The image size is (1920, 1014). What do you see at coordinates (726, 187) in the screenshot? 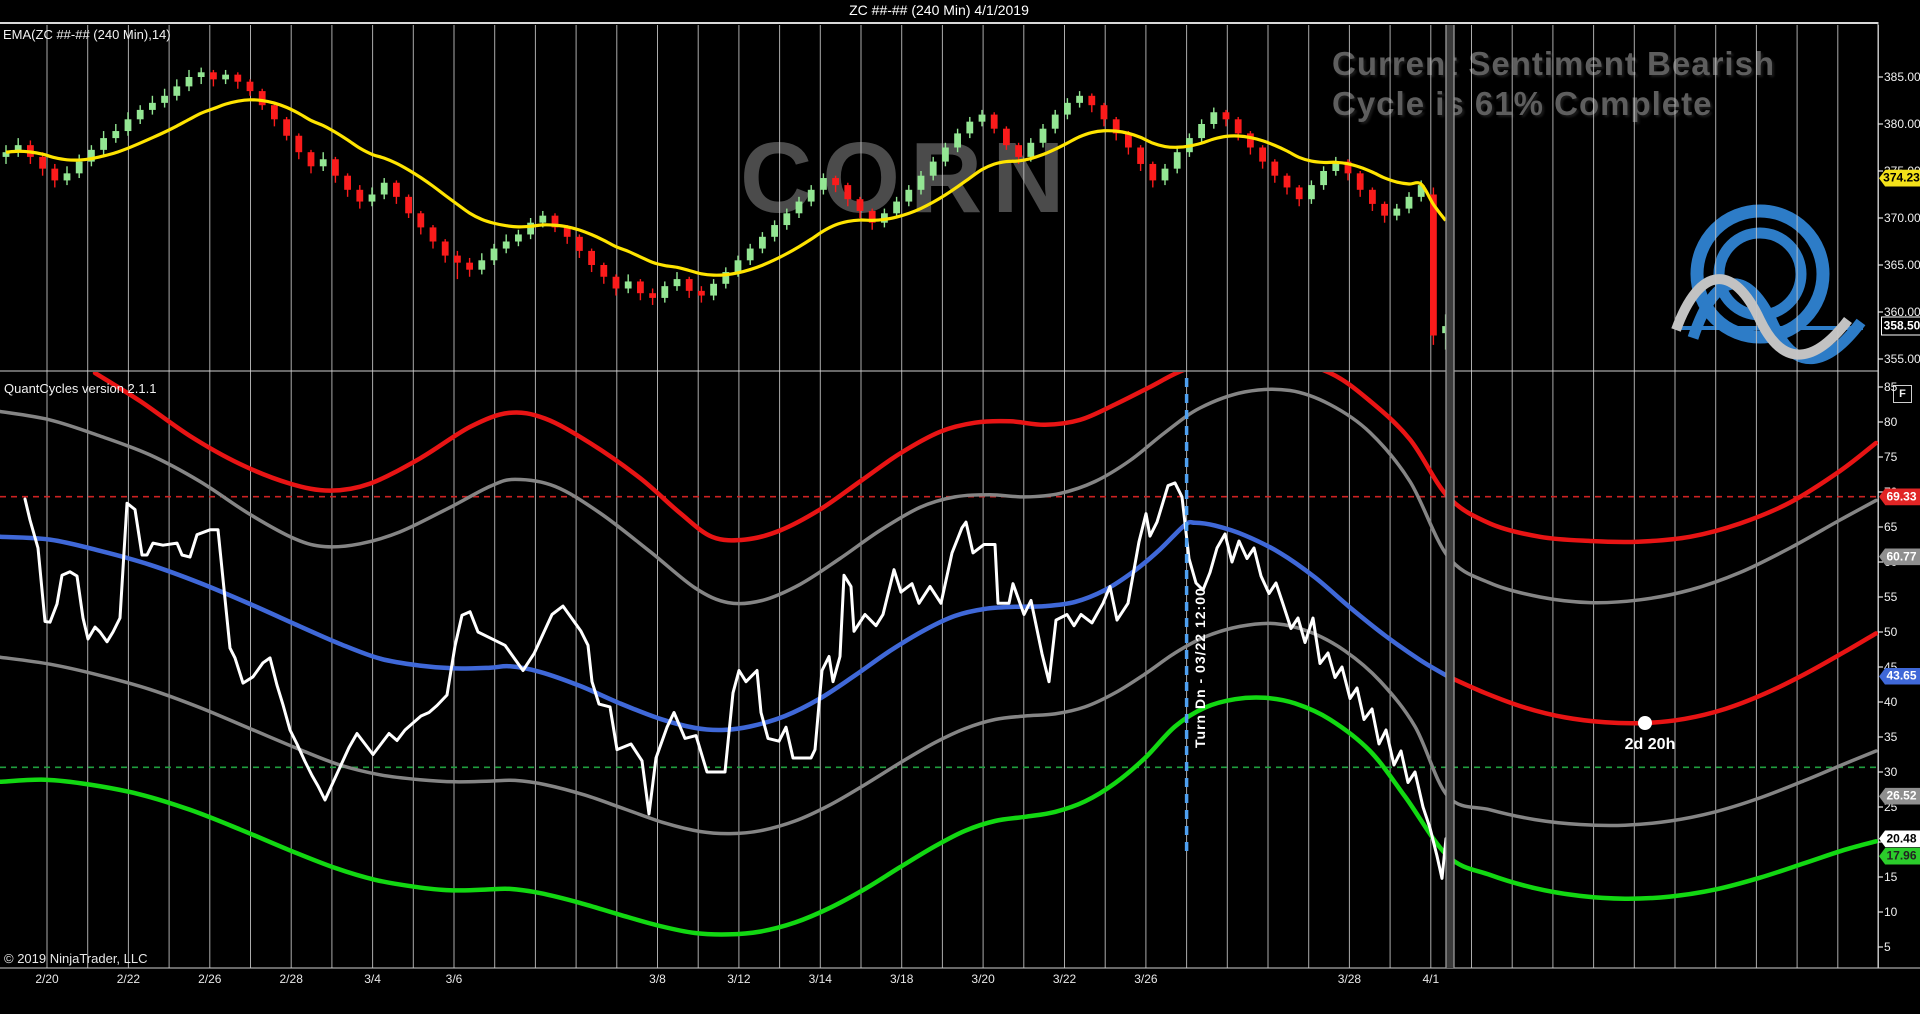
I see `ema-line` at bounding box center [726, 187].